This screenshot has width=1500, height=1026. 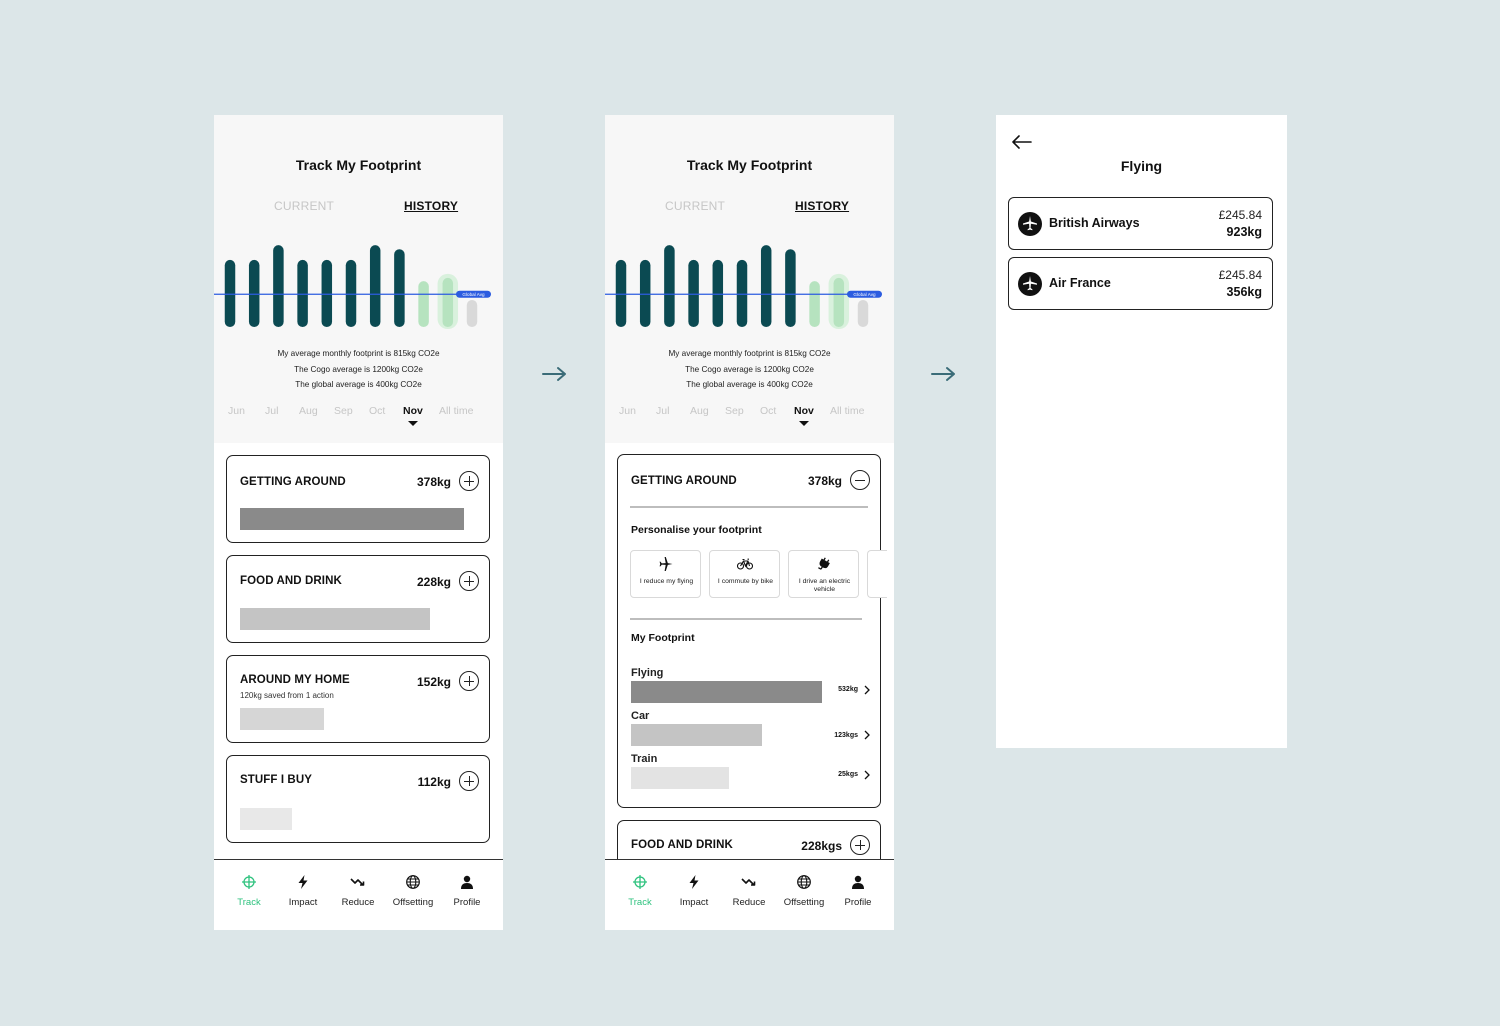 What do you see at coordinates (413, 423) in the screenshot?
I see `selected-month-caret-icon` at bounding box center [413, 423].